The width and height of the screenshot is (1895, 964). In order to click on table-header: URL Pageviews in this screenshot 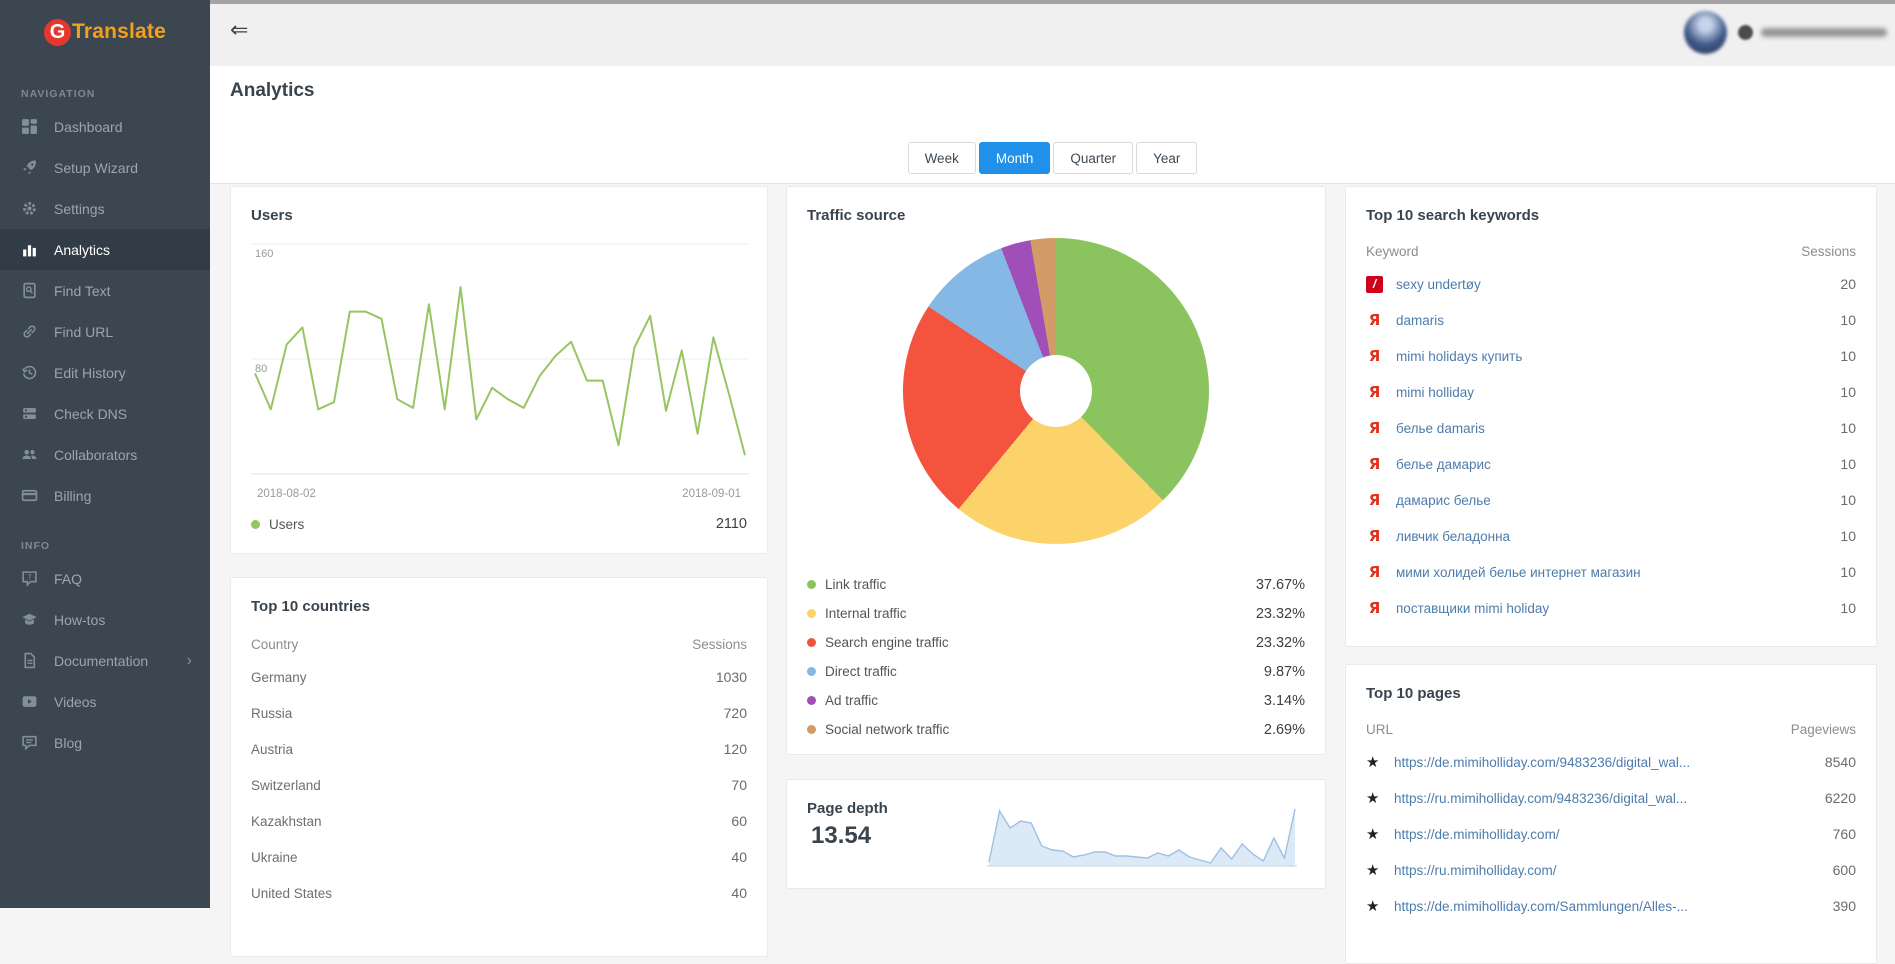, I will do `click(1611, 729)`.